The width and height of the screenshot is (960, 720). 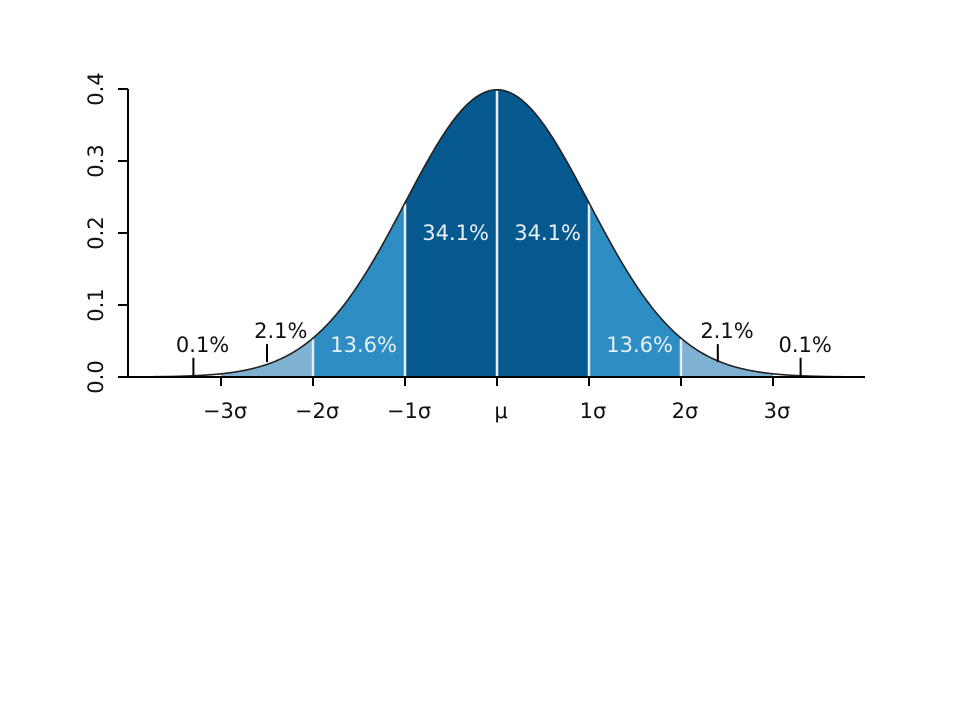 What do you see at coordinates (685, 411) in the screenshot?
I see `x-tick-label: 2σ` at bounding box center [685, 411].